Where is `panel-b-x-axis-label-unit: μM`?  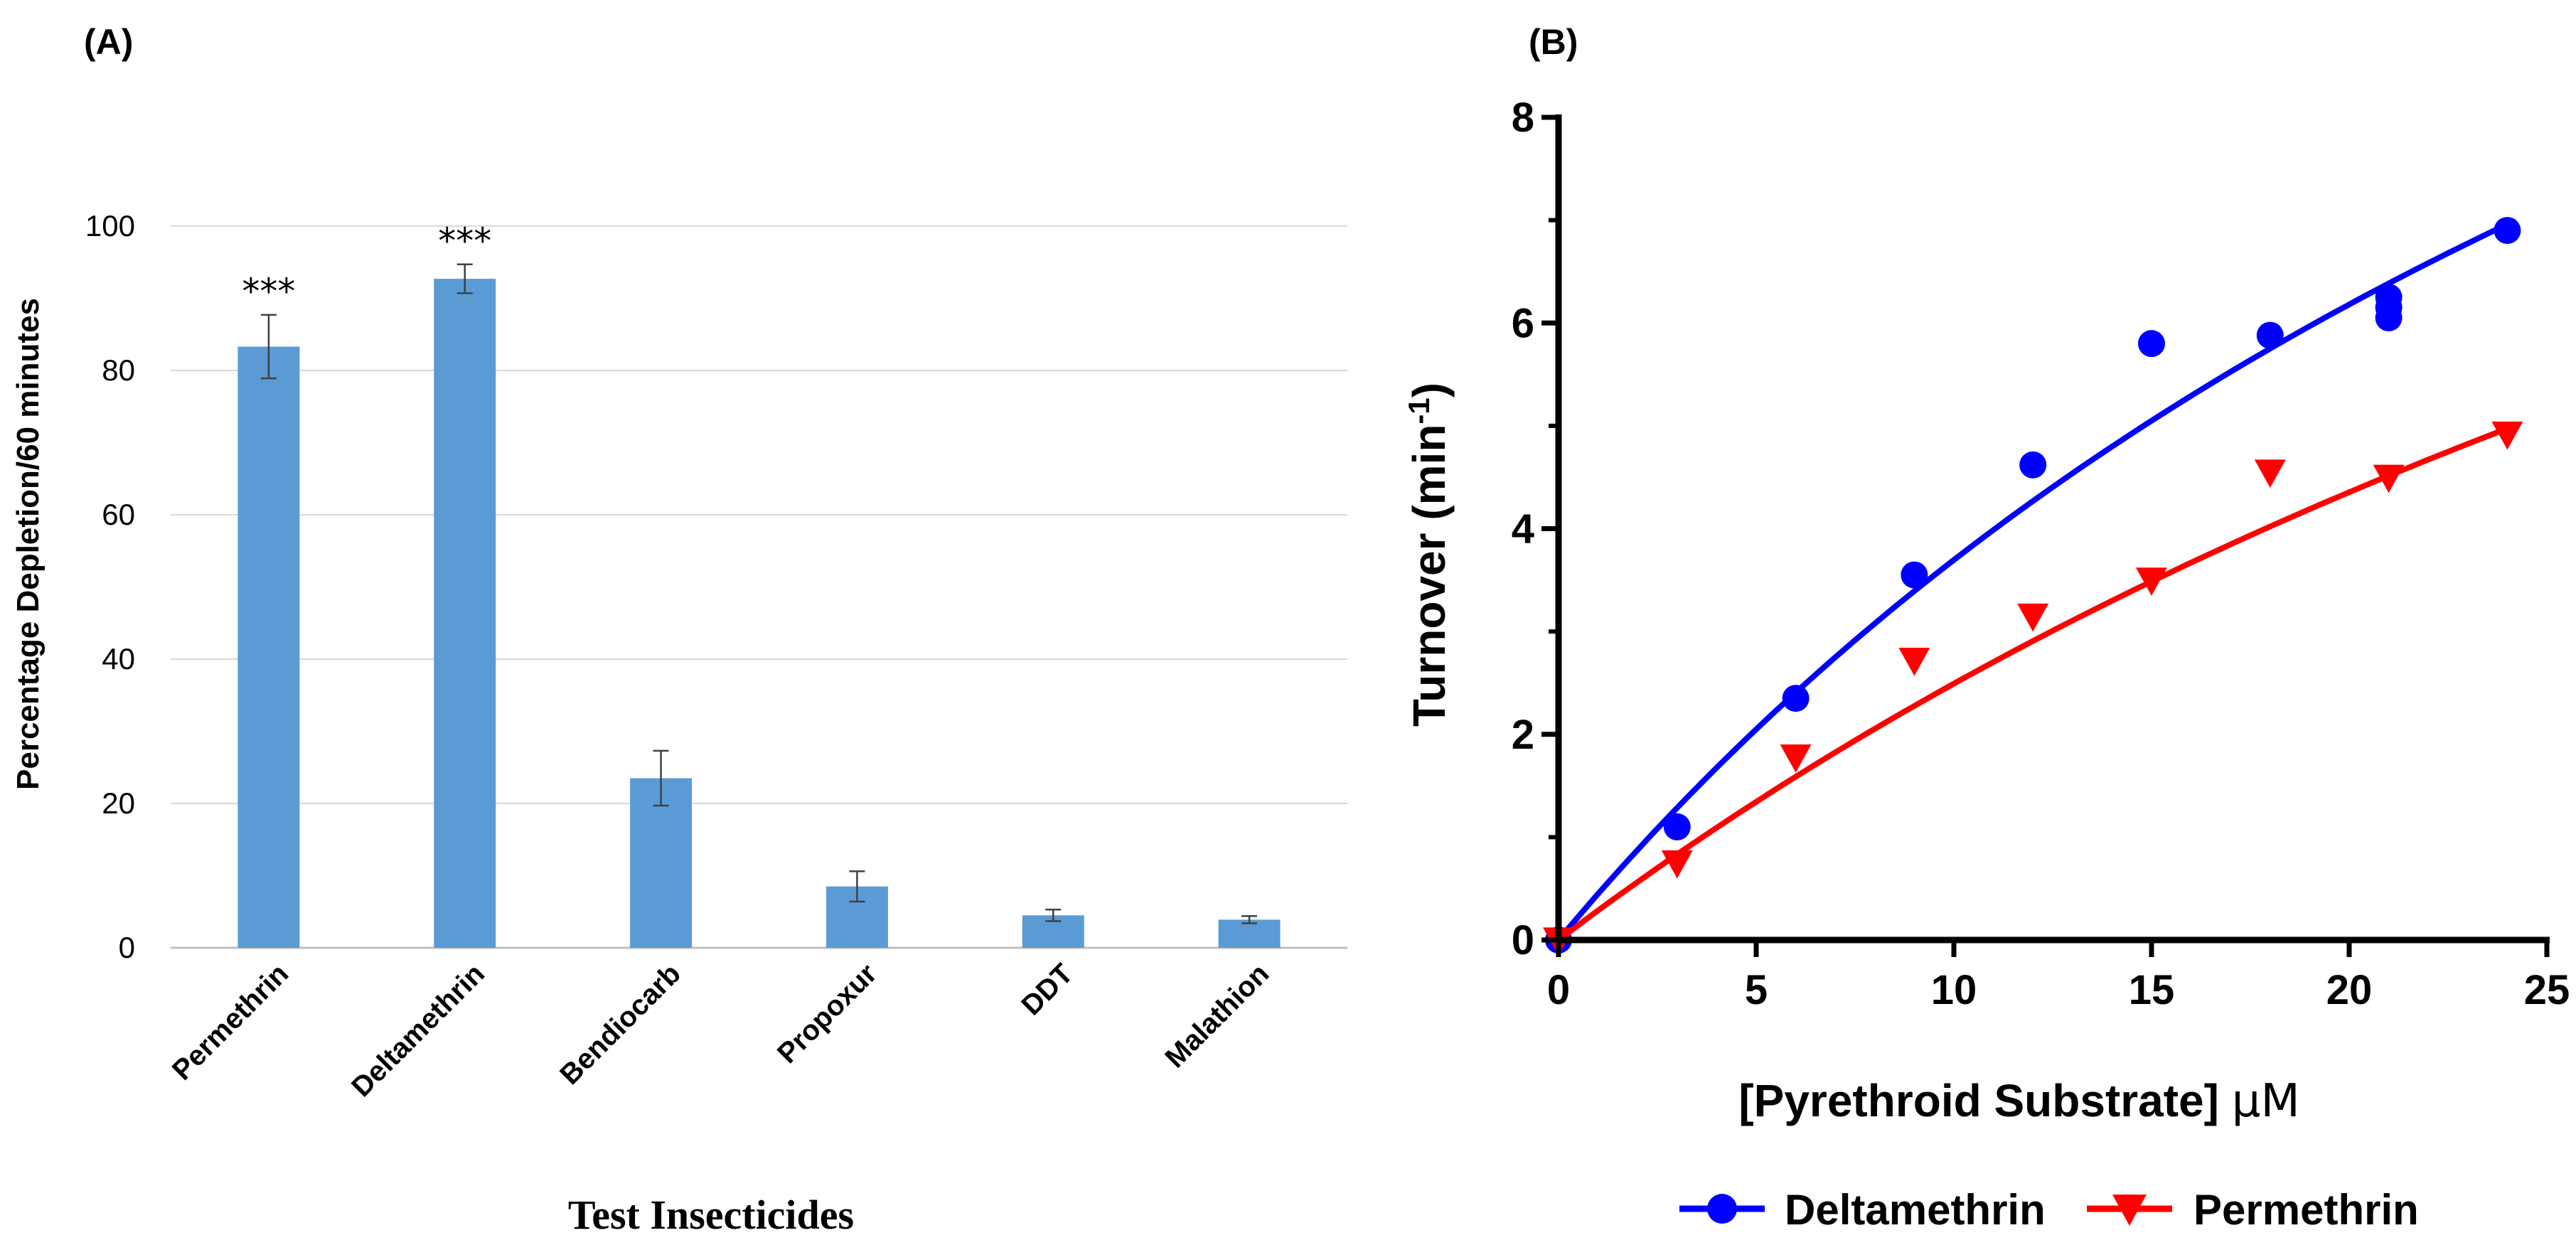
panel-b-x-axis-label-unit: μM is located at coordinates (2266, 1101).